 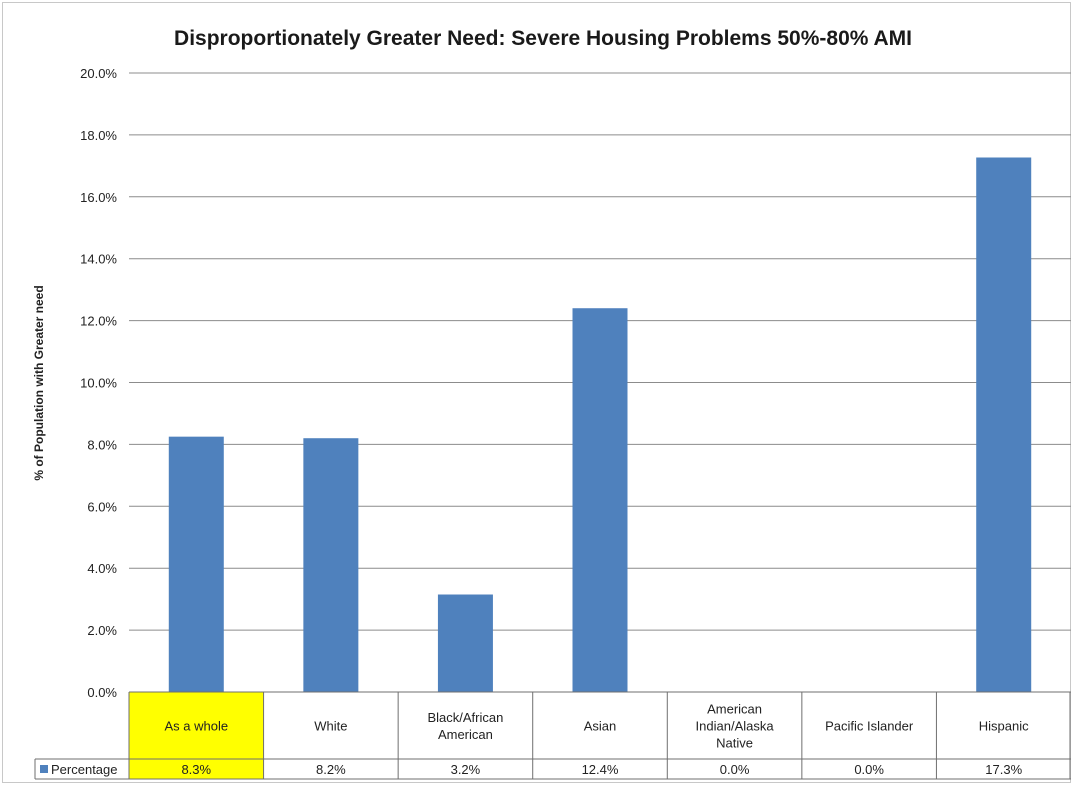 I want to click on y-tick-label: 16.0%, so click(x=98, y=197).